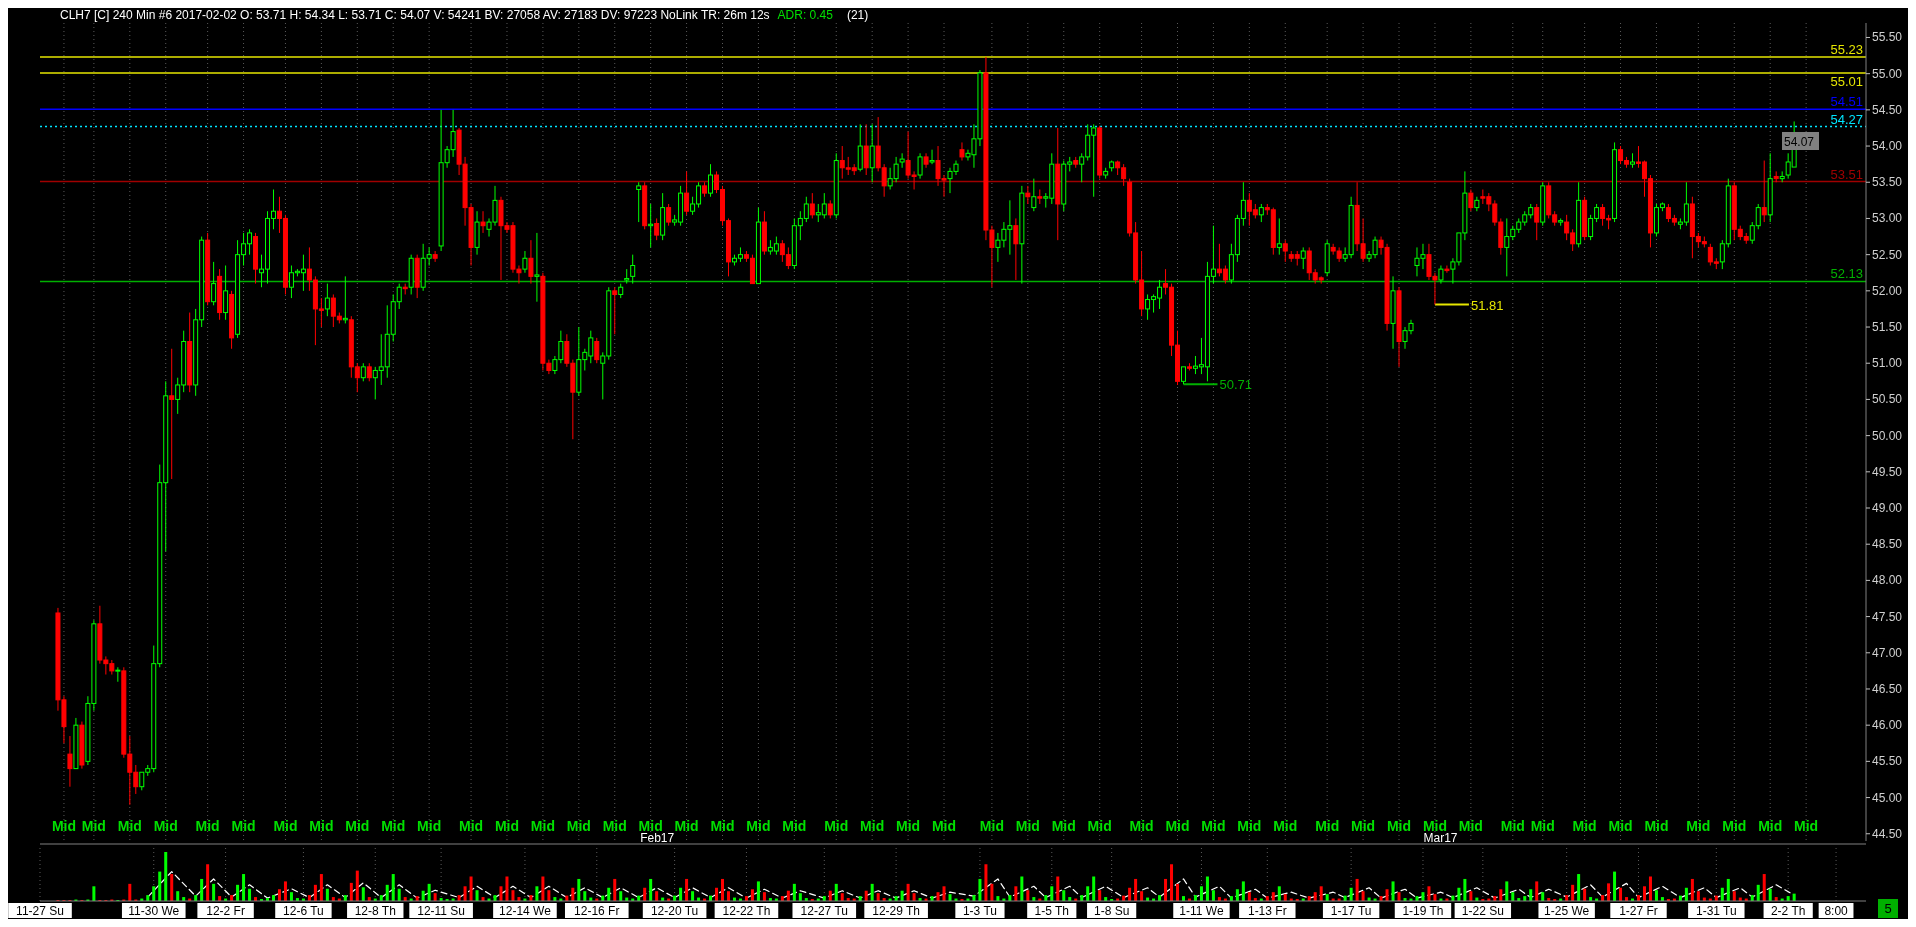  Describe the element at coordinates (1887, 327) in the screenshot. I see `y-tick-label: 51.50` at that location.